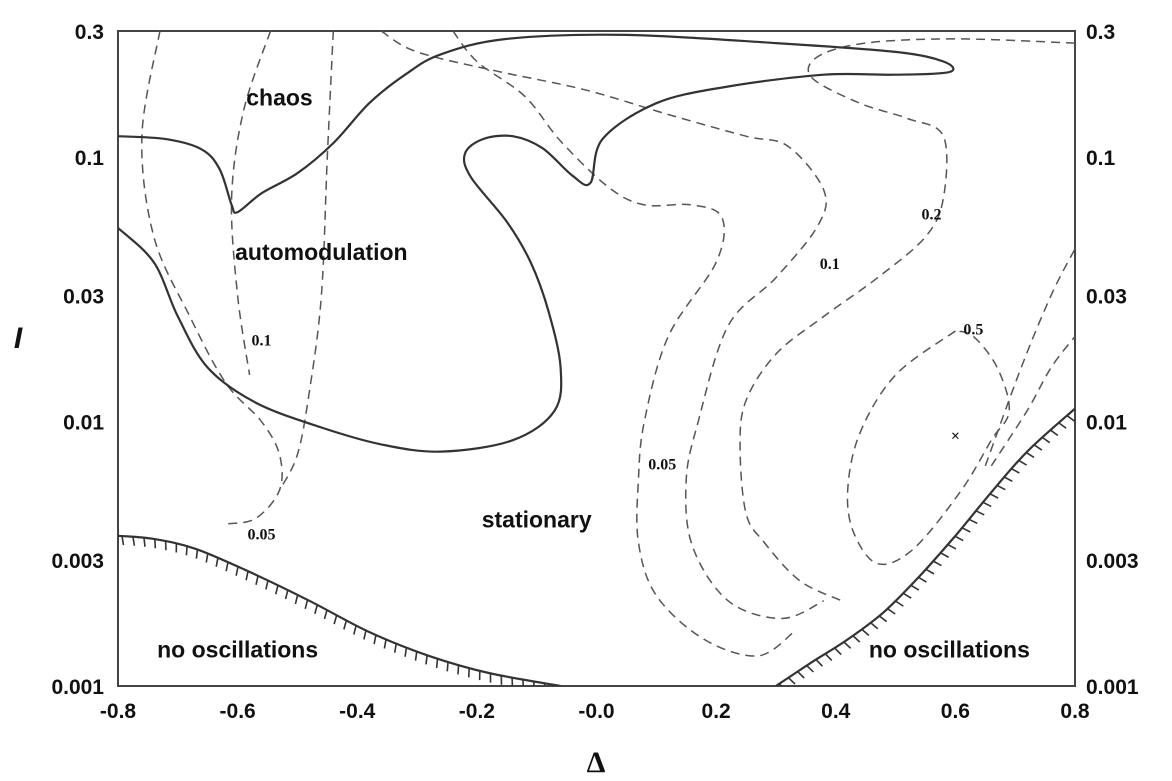 The image size is (1172, 781). What do you see at coordinates (83, 423) in the screenshot?
I see `y-tick-label-left: 0.01` at bounding box center [83, 423].